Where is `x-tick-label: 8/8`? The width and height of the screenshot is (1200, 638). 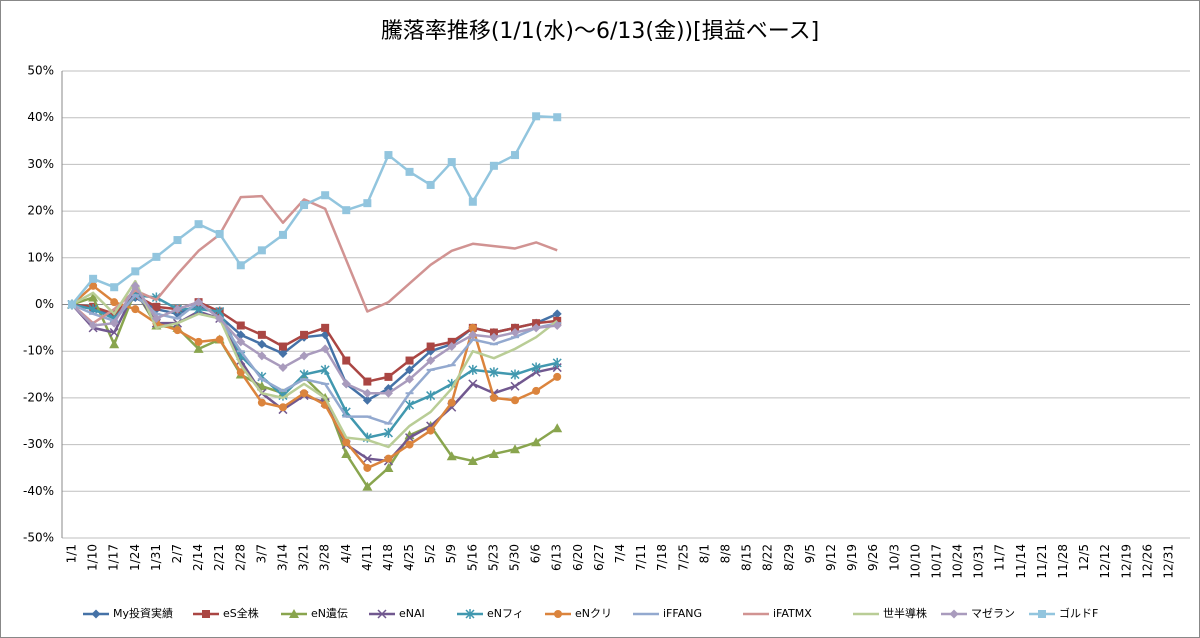
x-tick-label: 8/8 is located at coordinates (725, 553).